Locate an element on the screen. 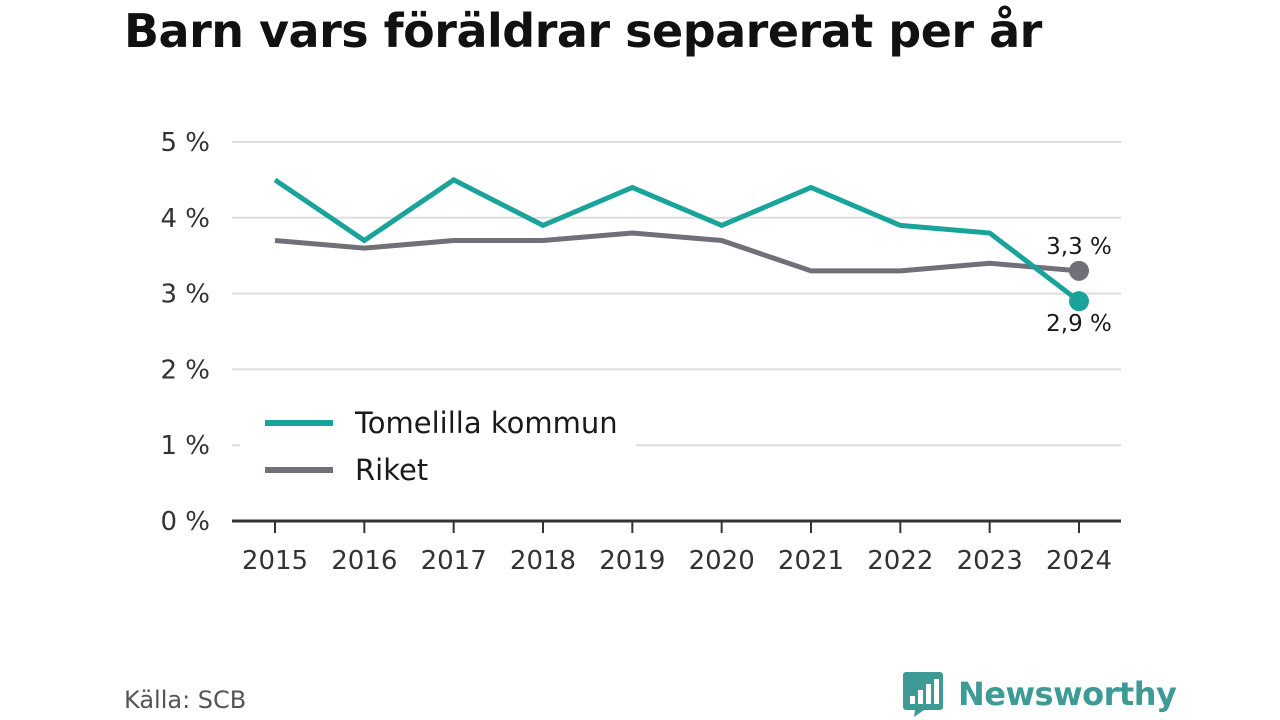 The width and height of the screenshot is (1280, 720). brand-name: Newsworthy is located at coordinates (1067, 694).